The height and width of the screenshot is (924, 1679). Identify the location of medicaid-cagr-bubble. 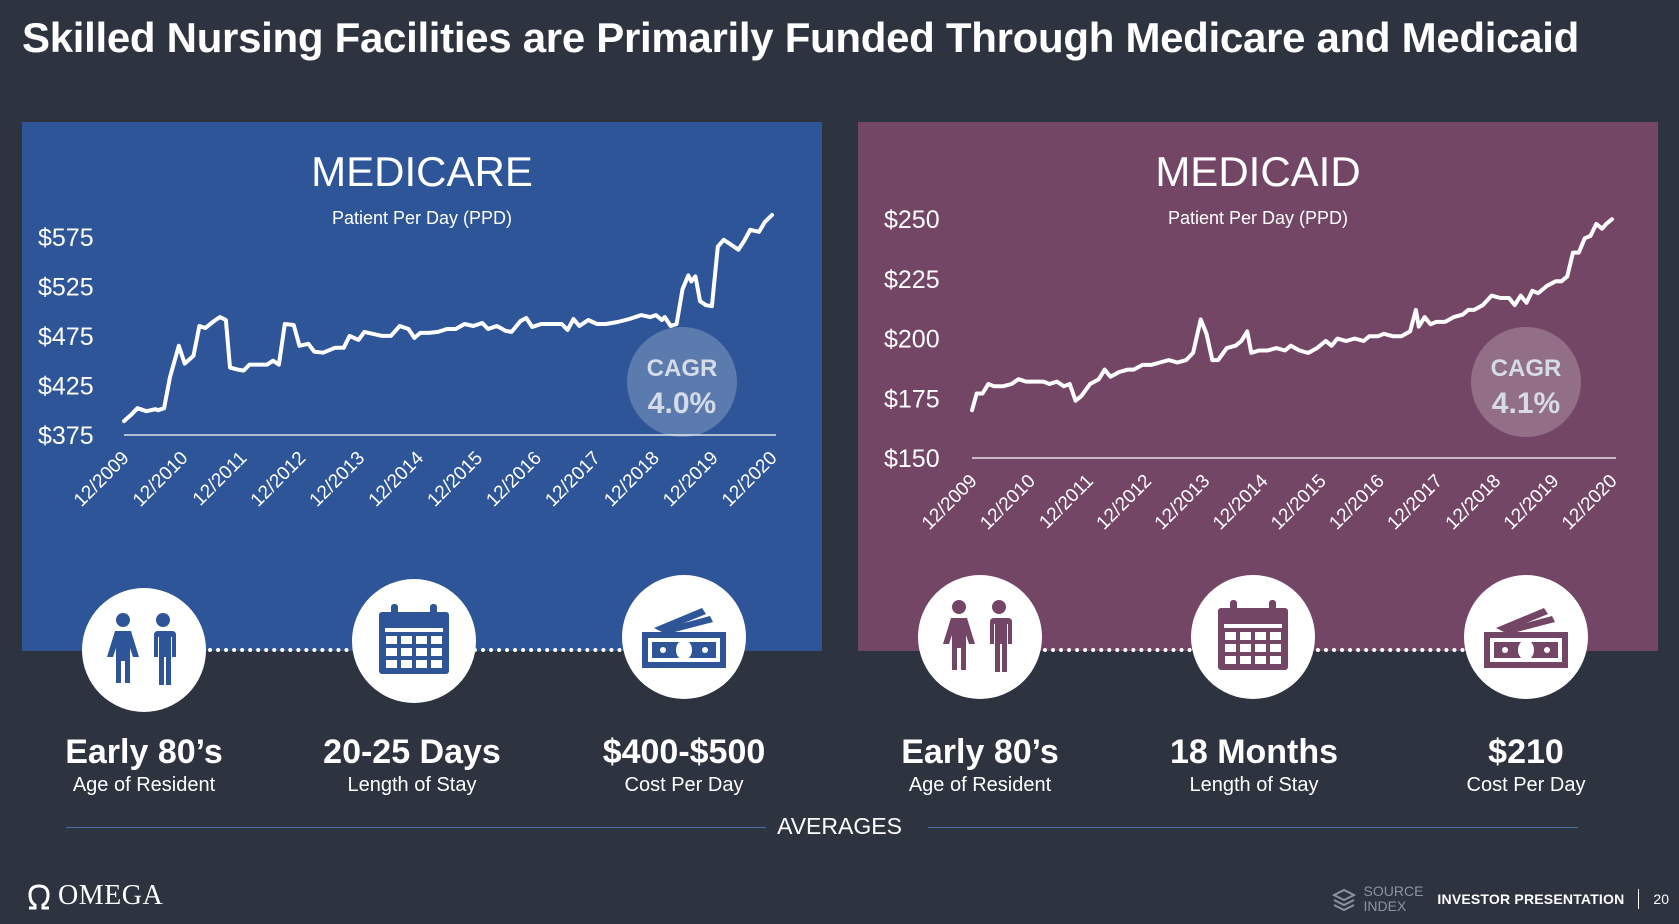
(1526, 382).